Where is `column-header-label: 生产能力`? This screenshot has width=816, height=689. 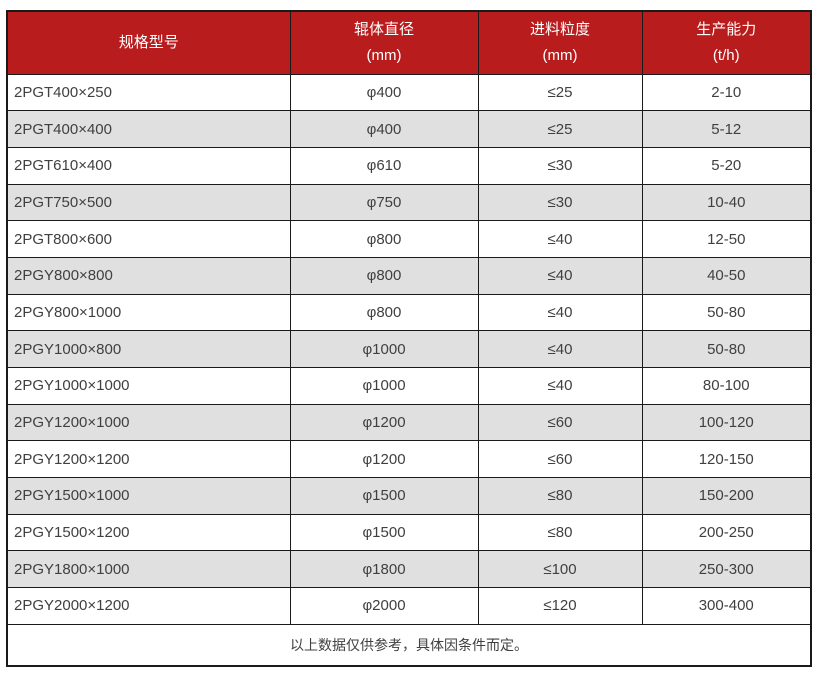 column-header-label: 生产能力 is located at coordinates (726, 29).